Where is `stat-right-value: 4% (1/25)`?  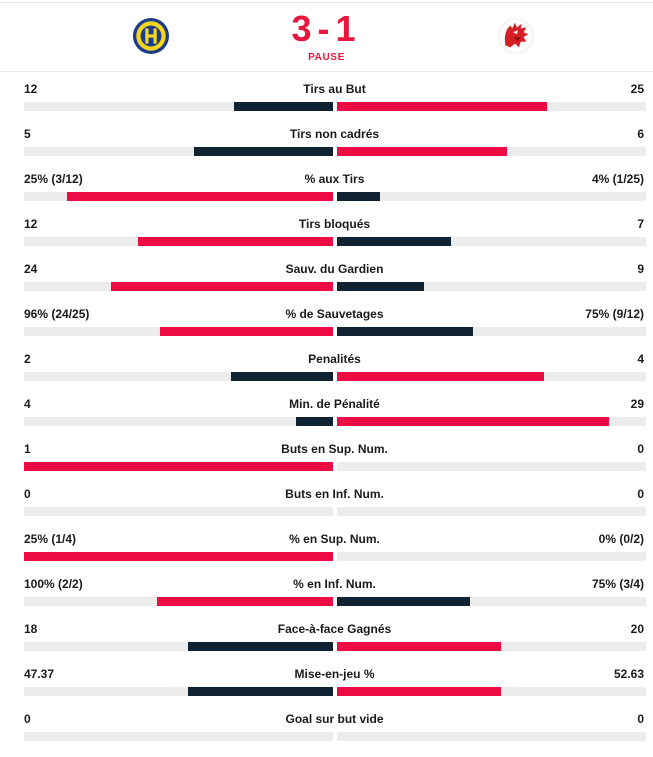
stat-right-value: 4% (1/25) is located at coordinates (617, 179).